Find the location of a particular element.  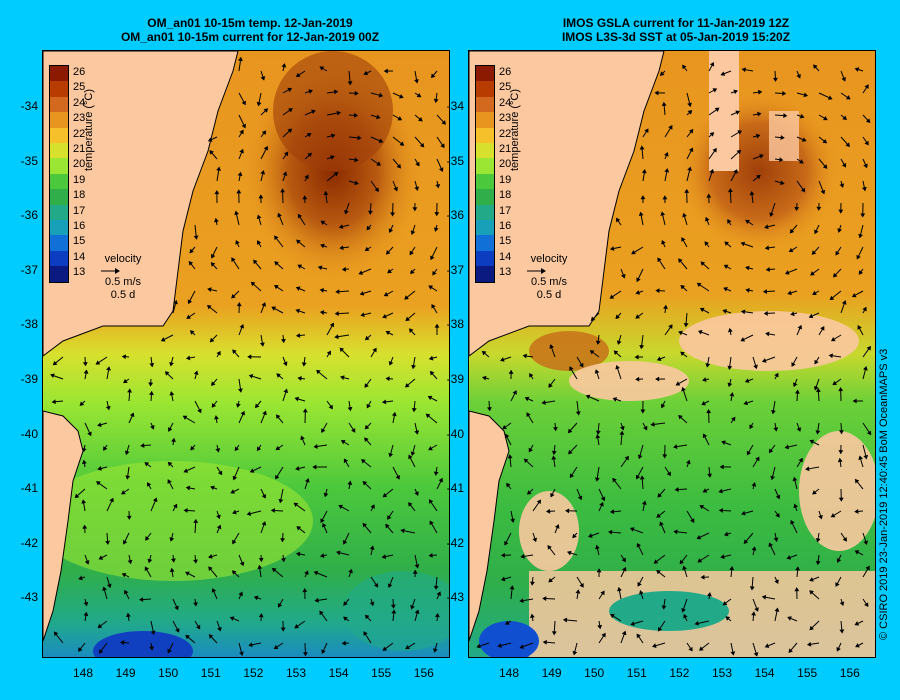

x-axis-tick-label: 148 is located at coordinates (83, 673).